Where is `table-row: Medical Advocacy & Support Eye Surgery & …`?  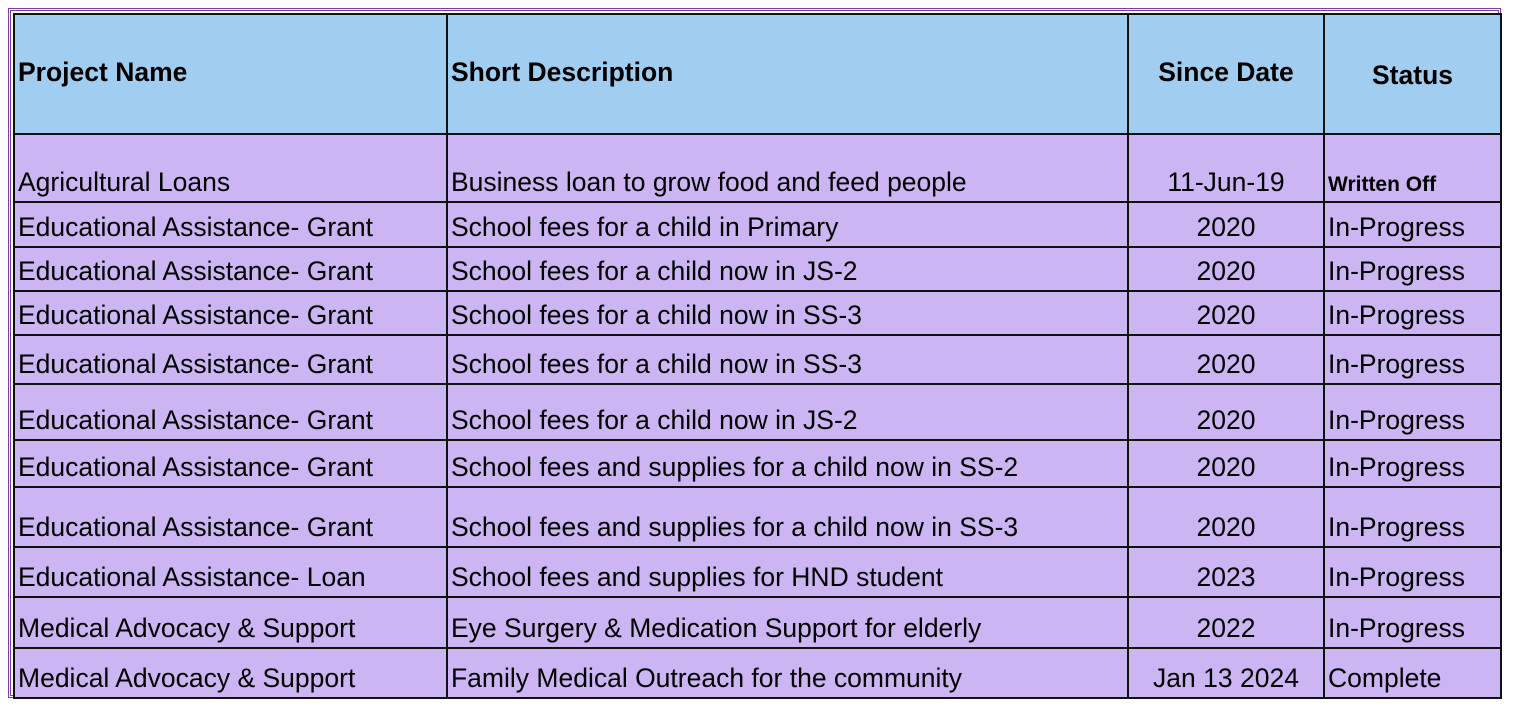 table-row: Medical Advocacy & Support Eye Surgery & … is located at coordinates (757, 622).